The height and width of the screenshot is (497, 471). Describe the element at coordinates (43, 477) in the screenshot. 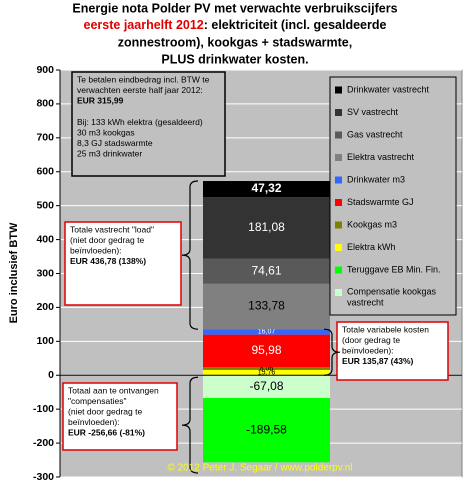

I see `y-tick-label: -300` at that location.